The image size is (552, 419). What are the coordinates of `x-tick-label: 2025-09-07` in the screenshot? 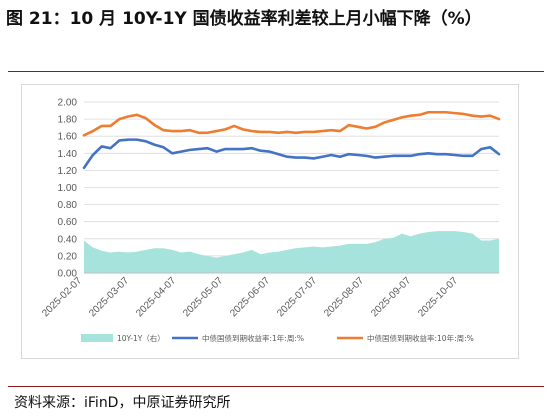 It's located at (391, 297).